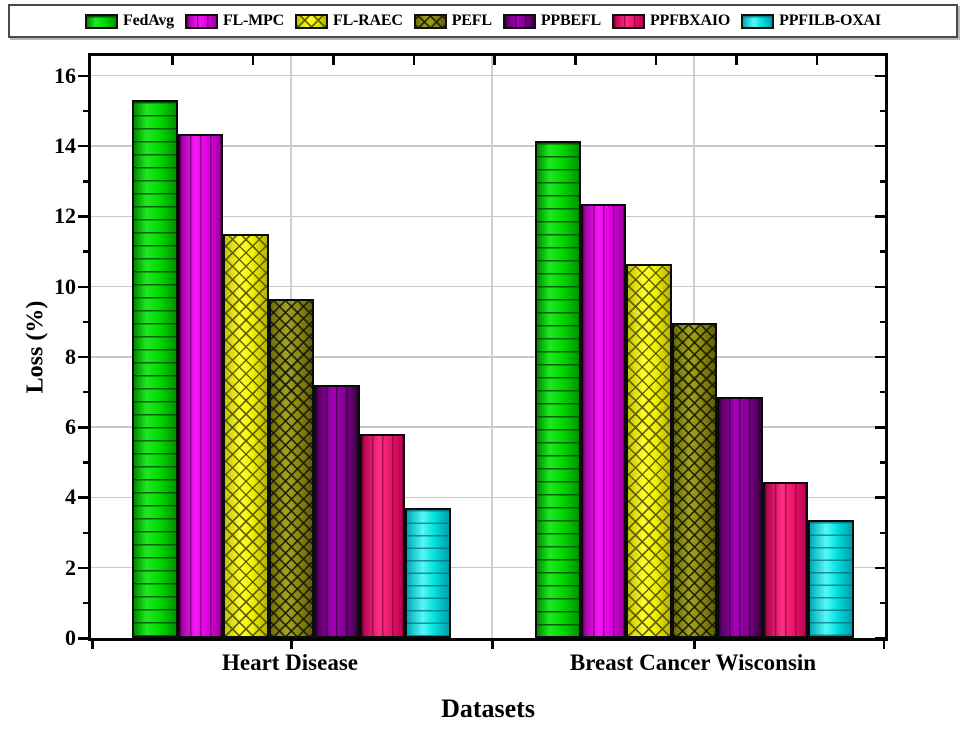 Image resolution: width=964 pixels, height=733 pixels. Describe the element at coordinates (70, 497) in the screenshot. I see `y-tick-label-4: 4` at that location.